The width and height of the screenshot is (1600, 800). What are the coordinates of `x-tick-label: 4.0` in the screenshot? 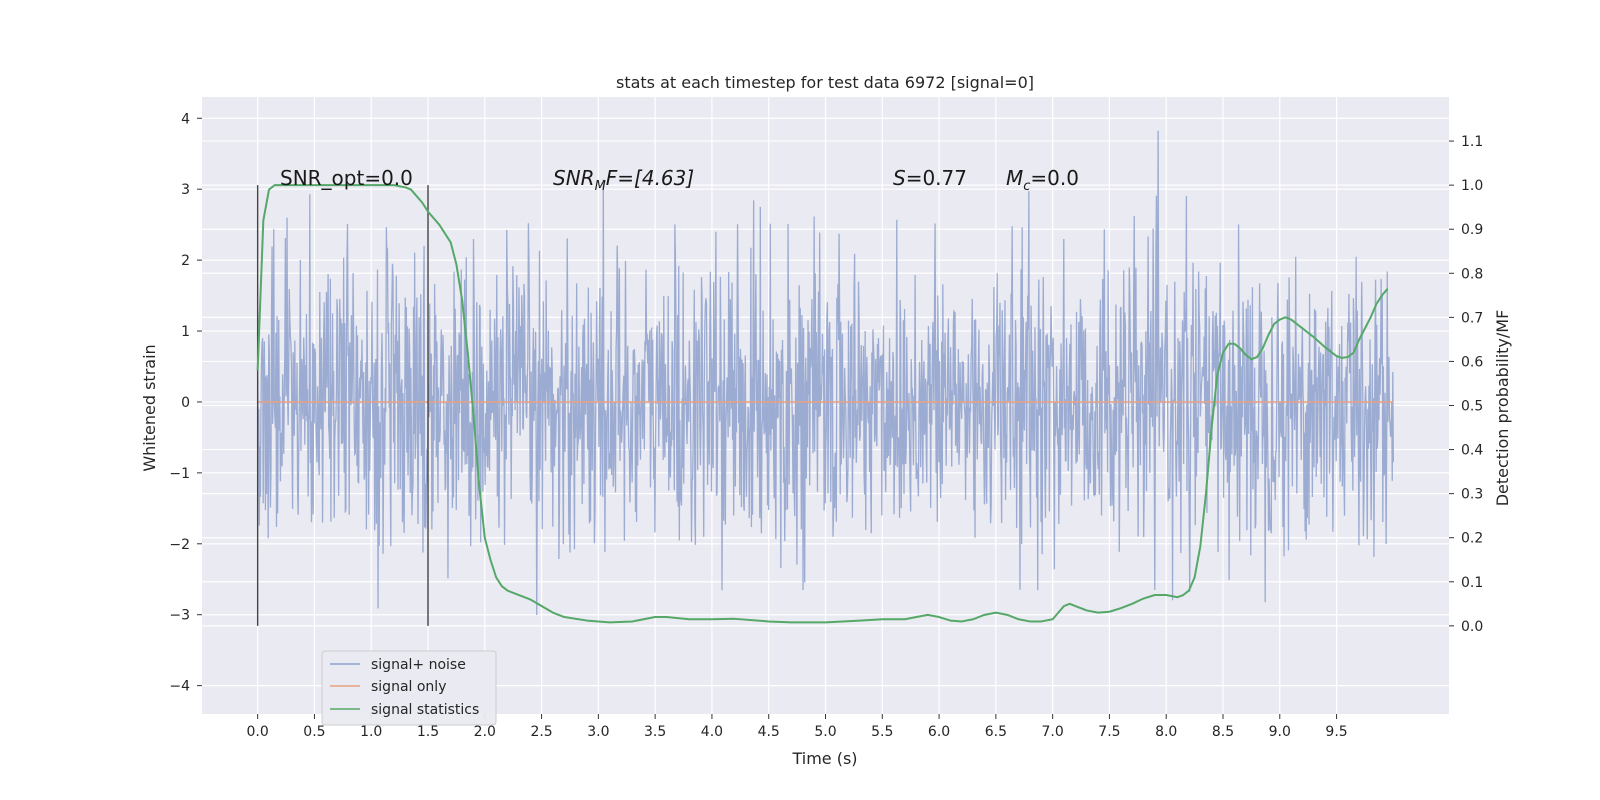 It's located at (712, 732).